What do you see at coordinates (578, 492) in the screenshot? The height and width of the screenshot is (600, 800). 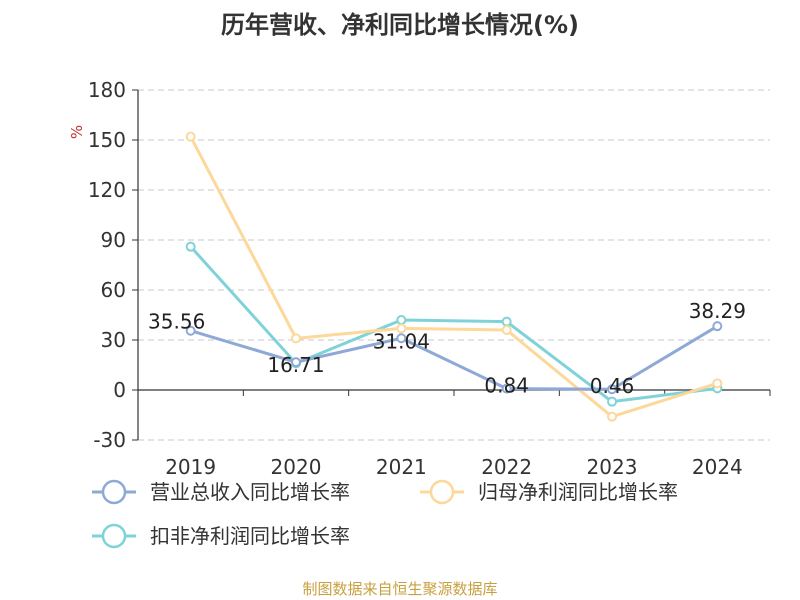 I see `legend-label: 归母净利润同比增长率` at bounding box center [578, 492].